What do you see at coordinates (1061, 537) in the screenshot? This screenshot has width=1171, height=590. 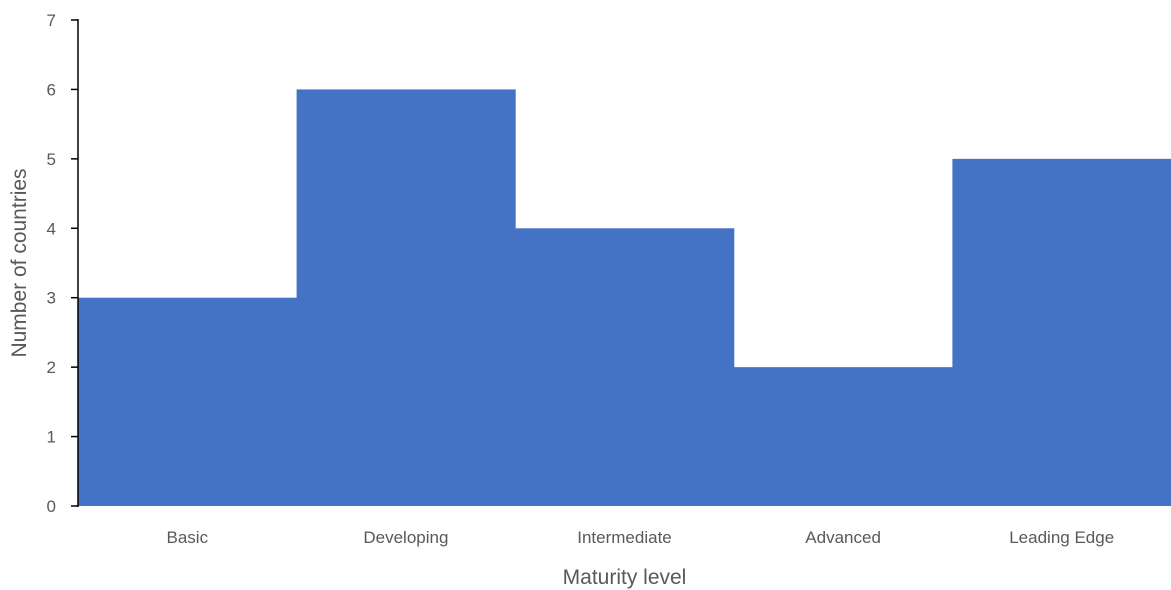 I see `x-tick-label: Leading Edge` at bounding box center [1061, 537].